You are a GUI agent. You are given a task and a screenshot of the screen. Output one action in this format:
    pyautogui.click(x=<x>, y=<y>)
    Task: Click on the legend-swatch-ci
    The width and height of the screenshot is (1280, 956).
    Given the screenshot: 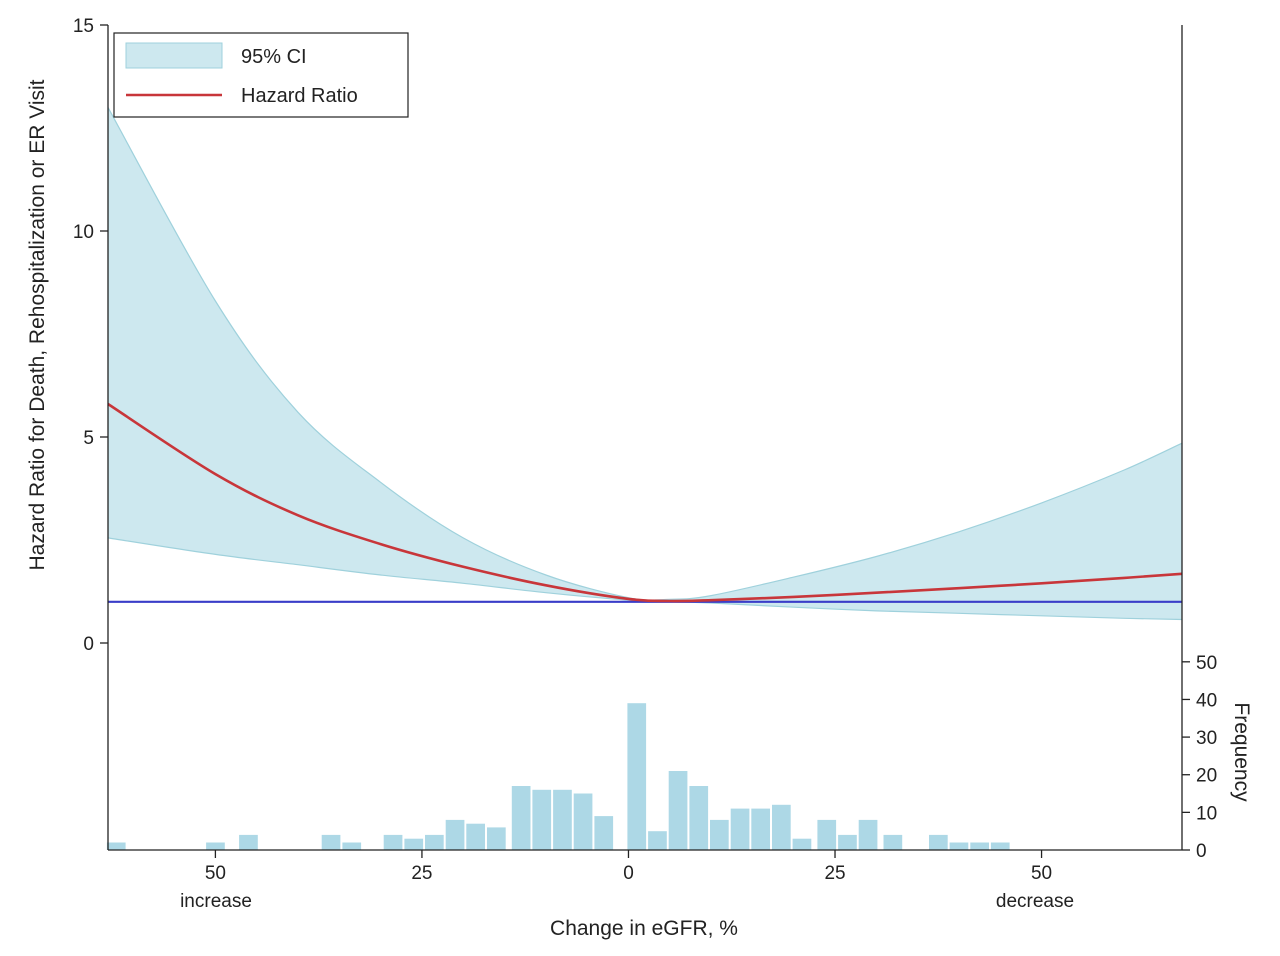 What is the action you would take?
    pyautogui.click(x=174, y=55)
    